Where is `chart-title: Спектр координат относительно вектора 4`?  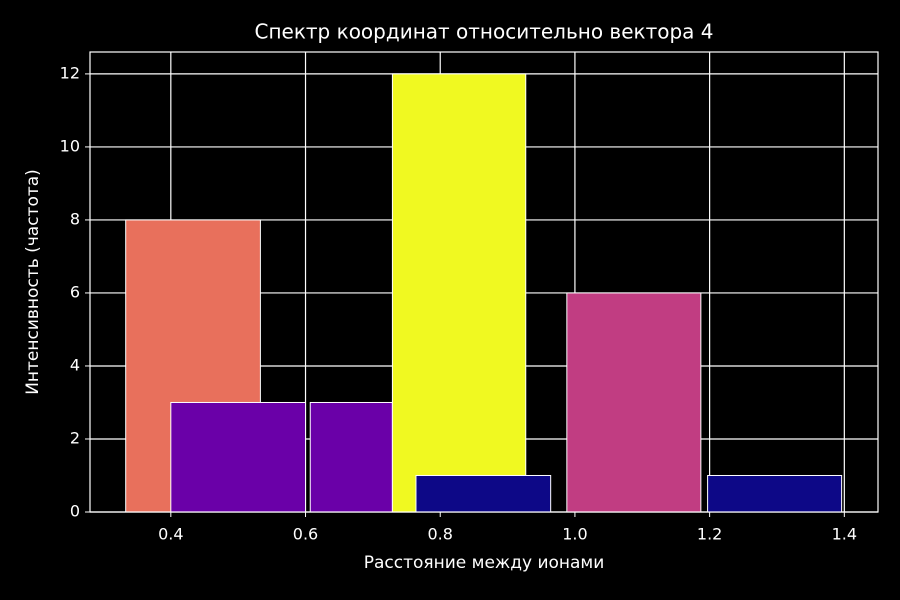 chart-title: Спектр координат относительно вектора 4 is located at coordinates (483, 32).